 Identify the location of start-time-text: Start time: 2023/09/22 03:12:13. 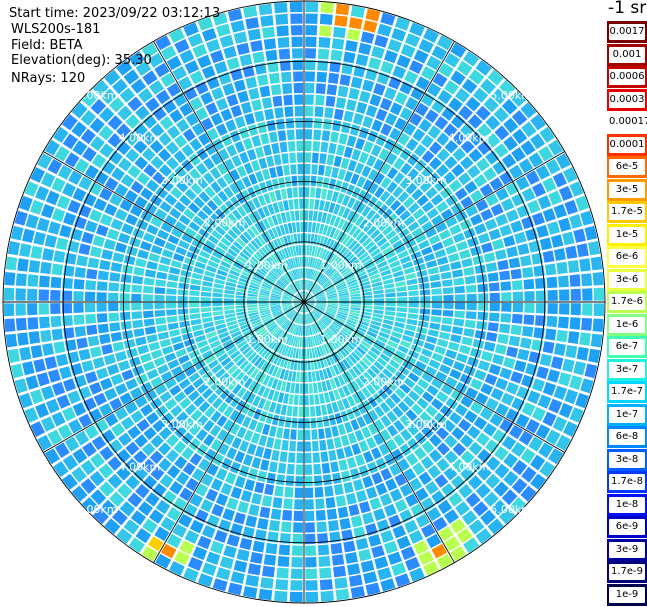
(115, 13).